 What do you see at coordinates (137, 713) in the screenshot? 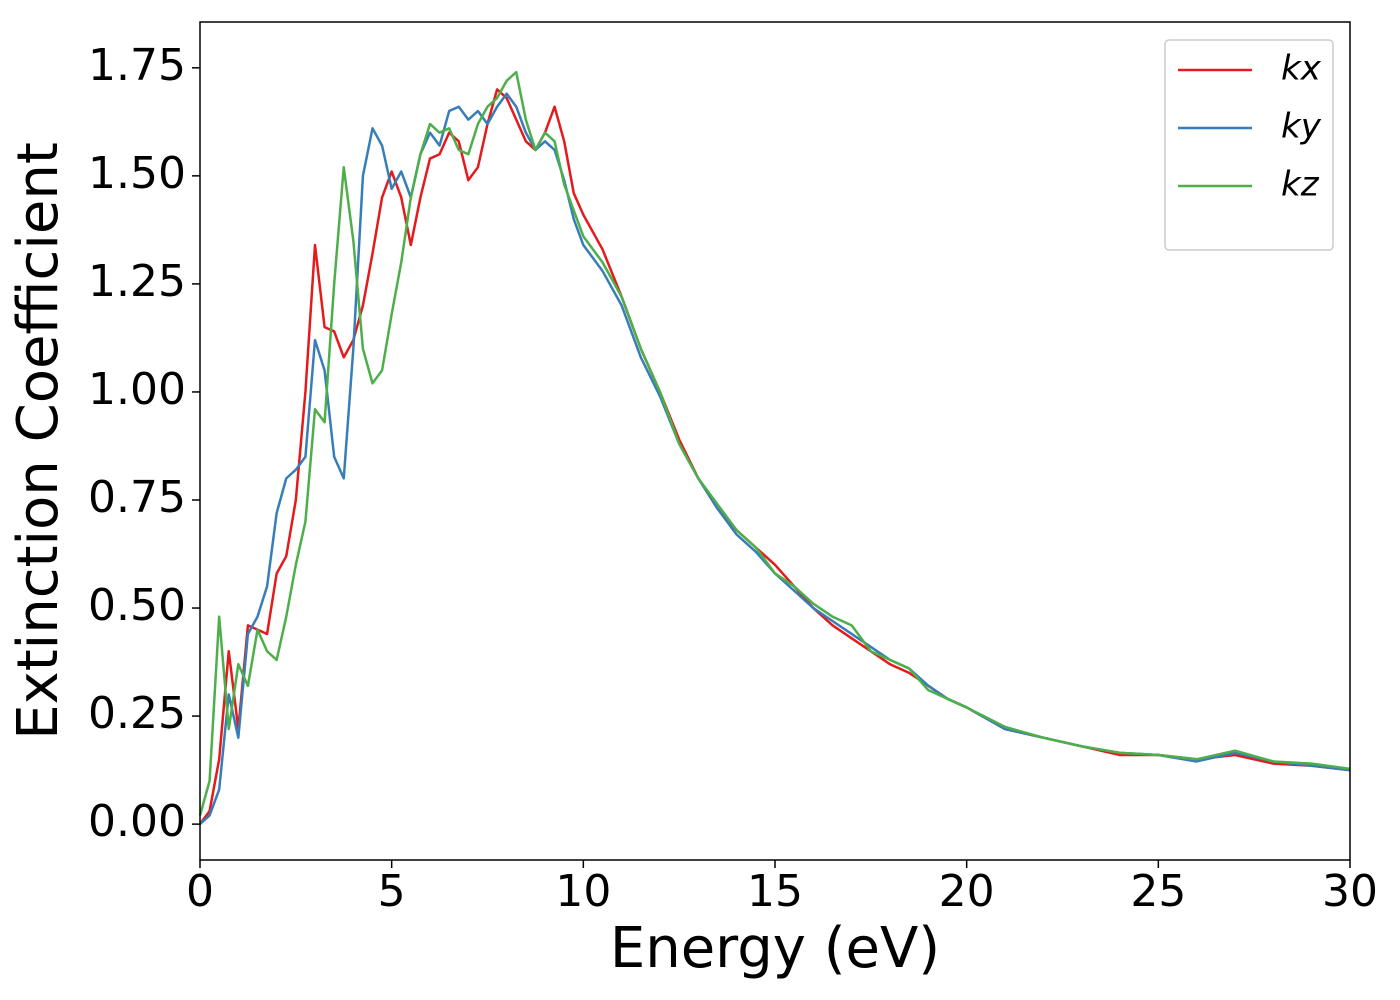
I see `y-tick-label: 0.25` at bounding box center [137, 713].